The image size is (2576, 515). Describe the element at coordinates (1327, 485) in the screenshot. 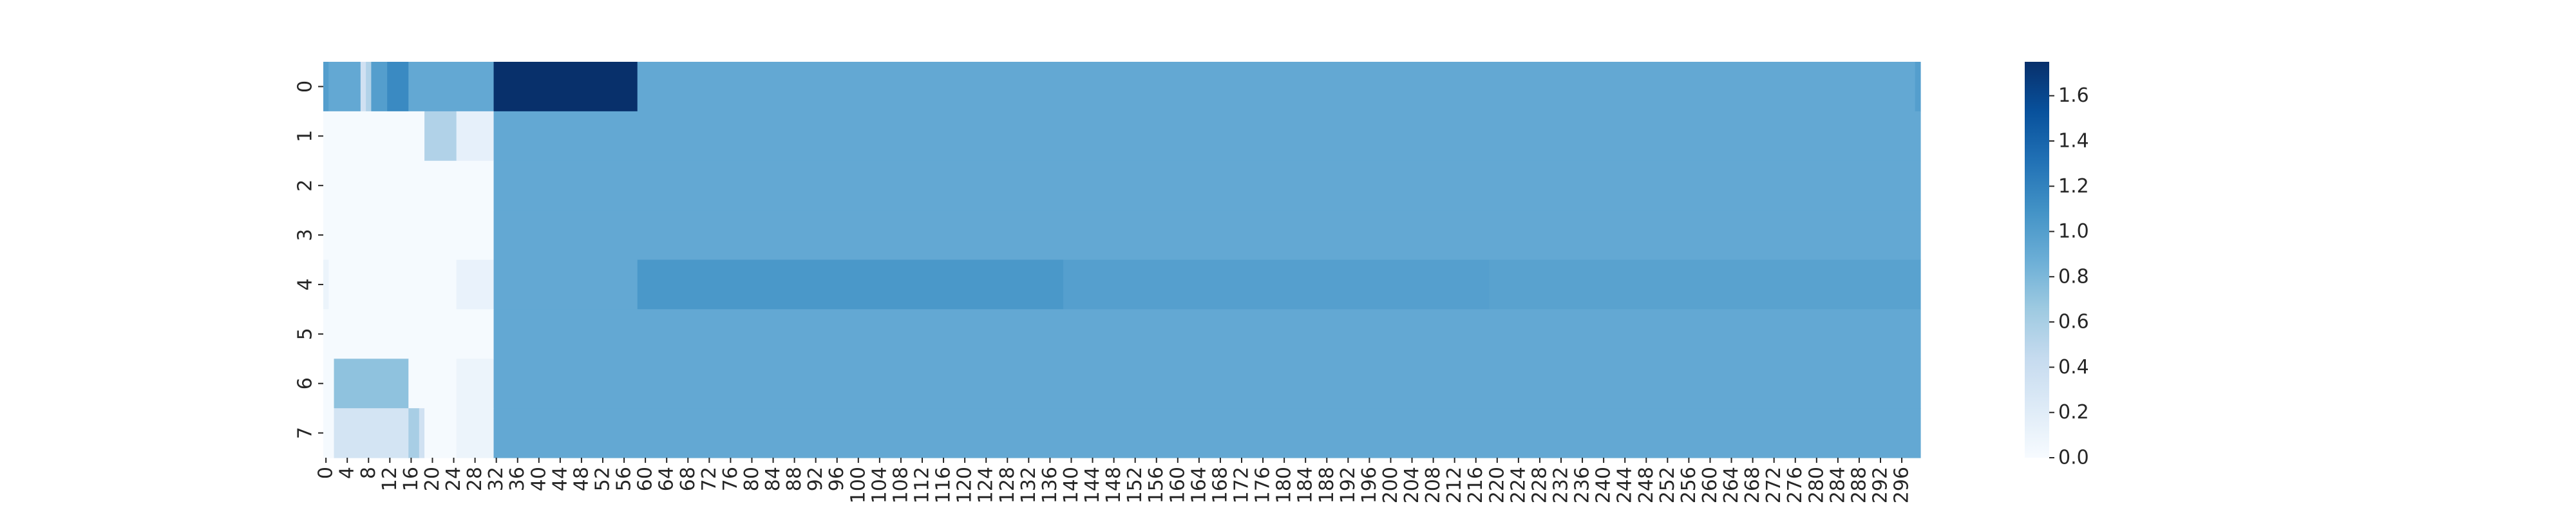

I see `x-tick-label: 188` at that location.